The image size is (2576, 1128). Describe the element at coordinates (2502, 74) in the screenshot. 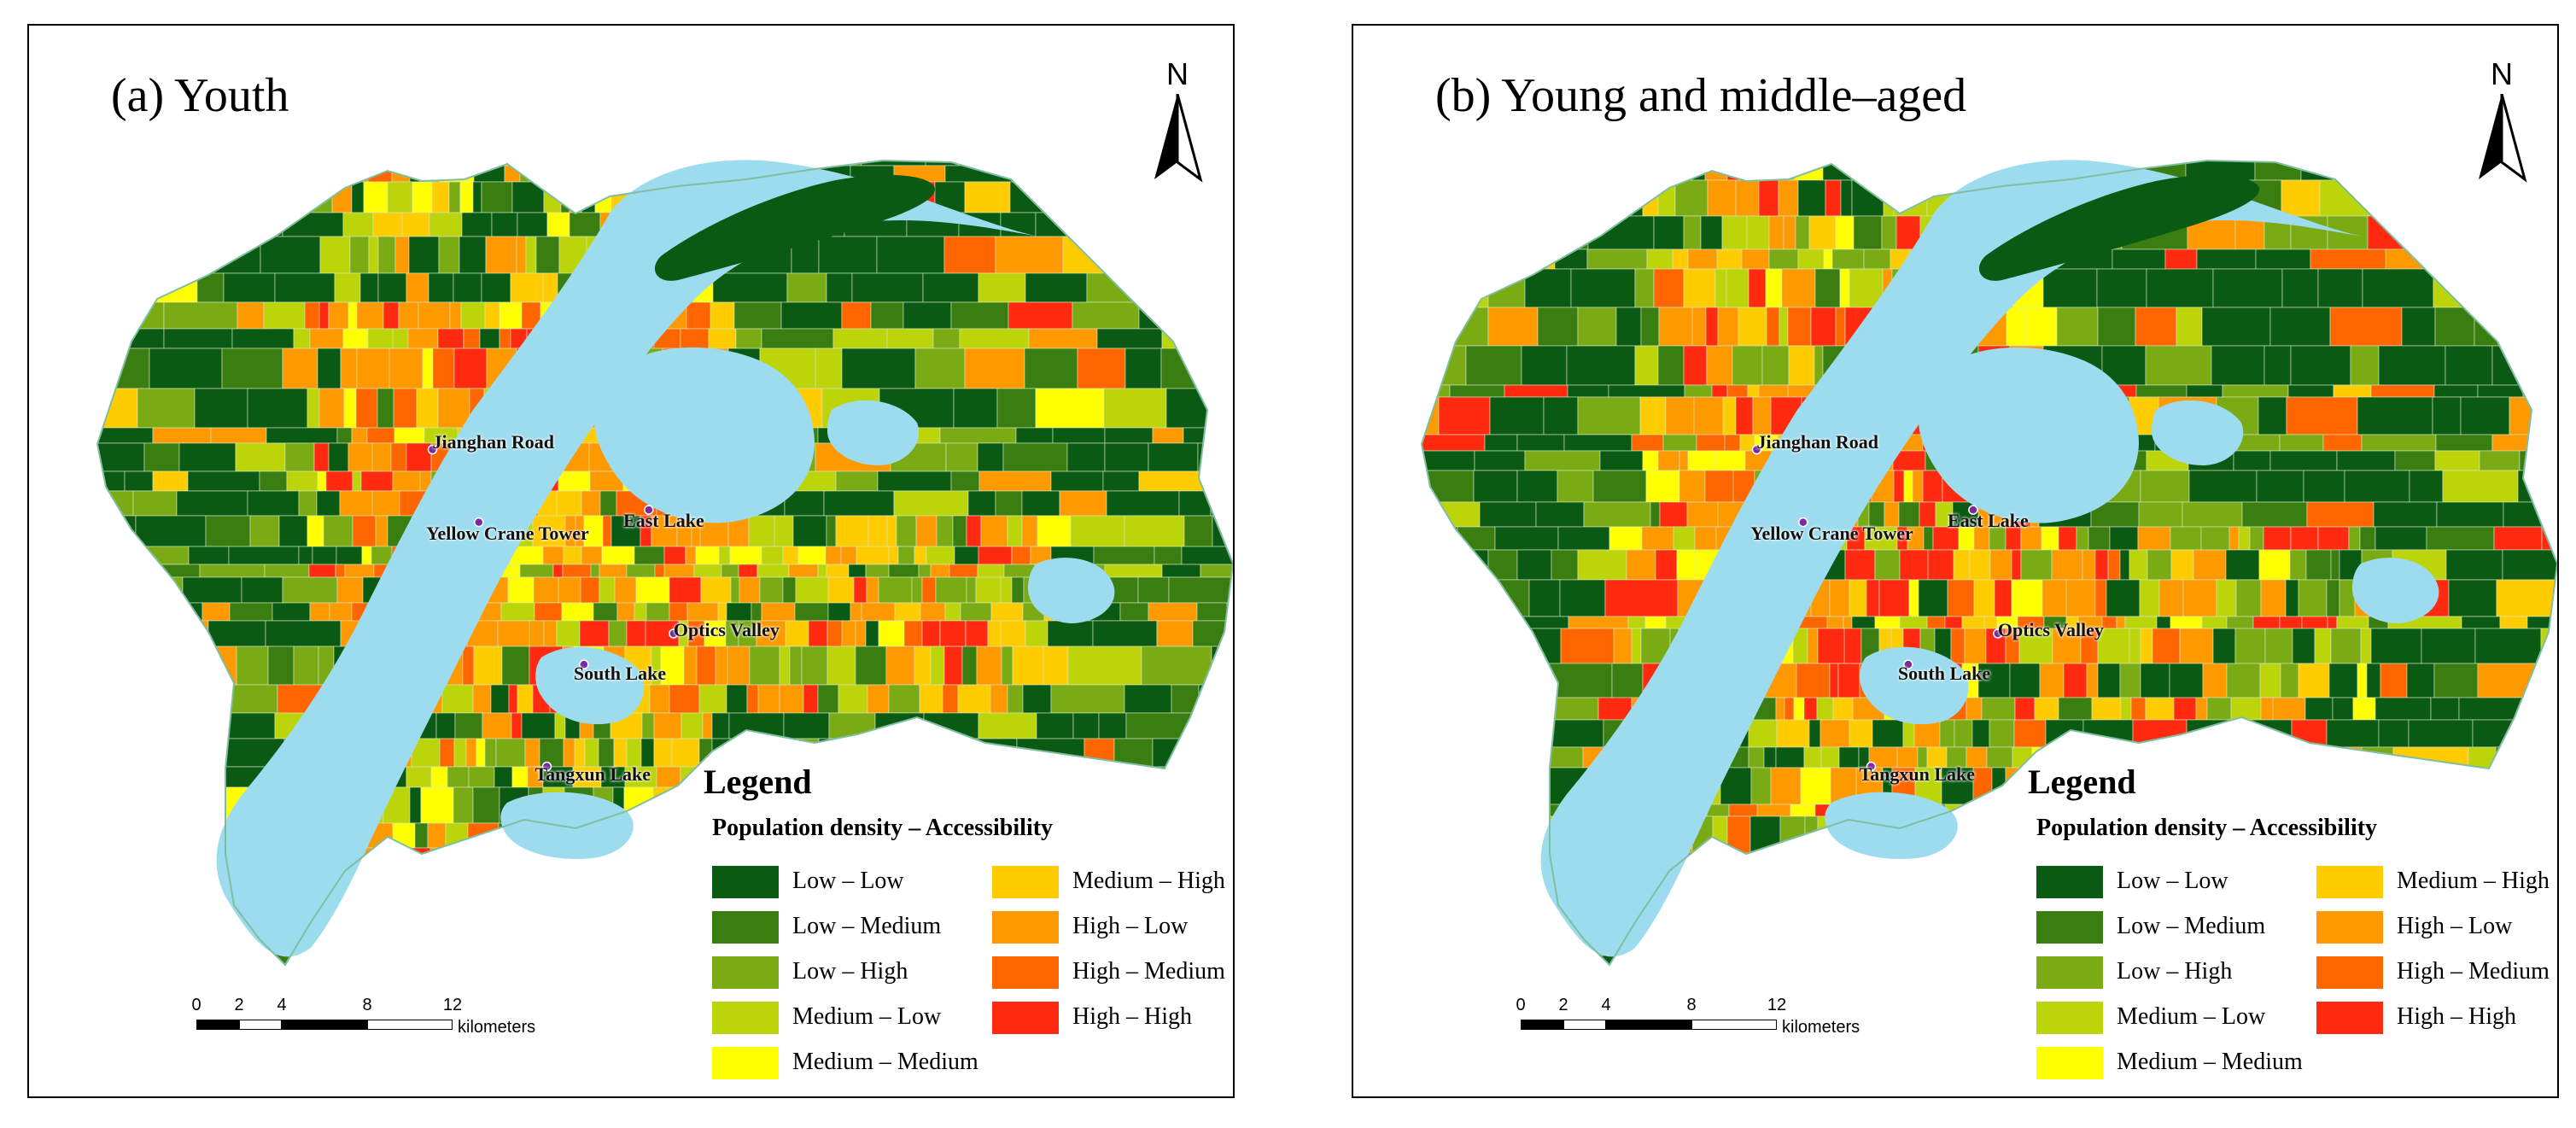

I see `north-label: N` at that location.